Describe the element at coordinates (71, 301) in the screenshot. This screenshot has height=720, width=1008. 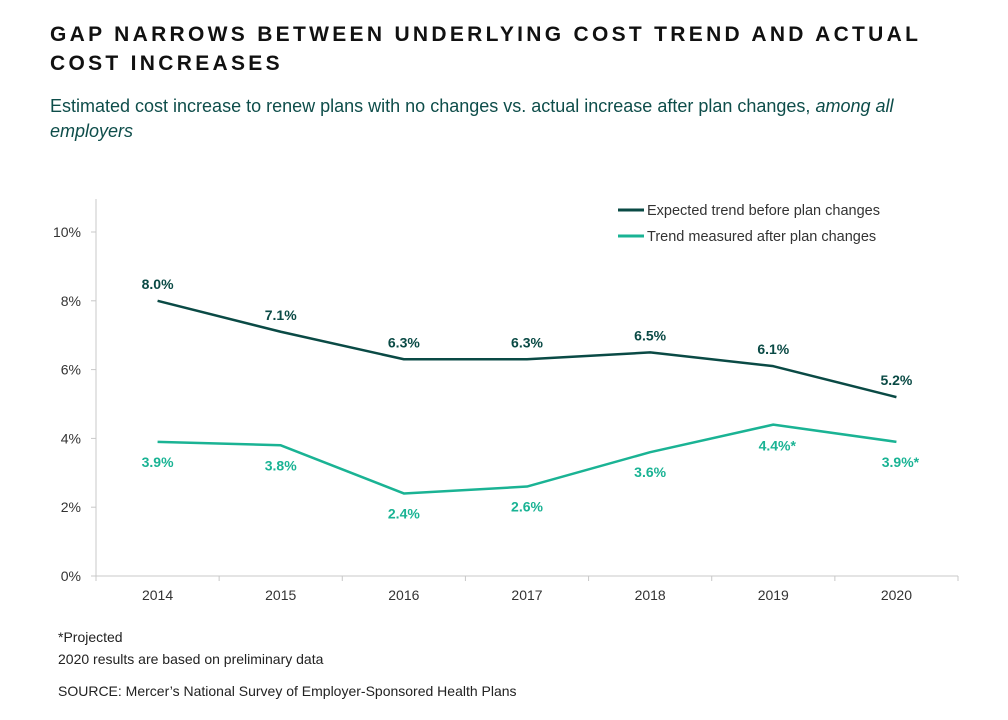
I see `y-tick-label: 8%` at that location.